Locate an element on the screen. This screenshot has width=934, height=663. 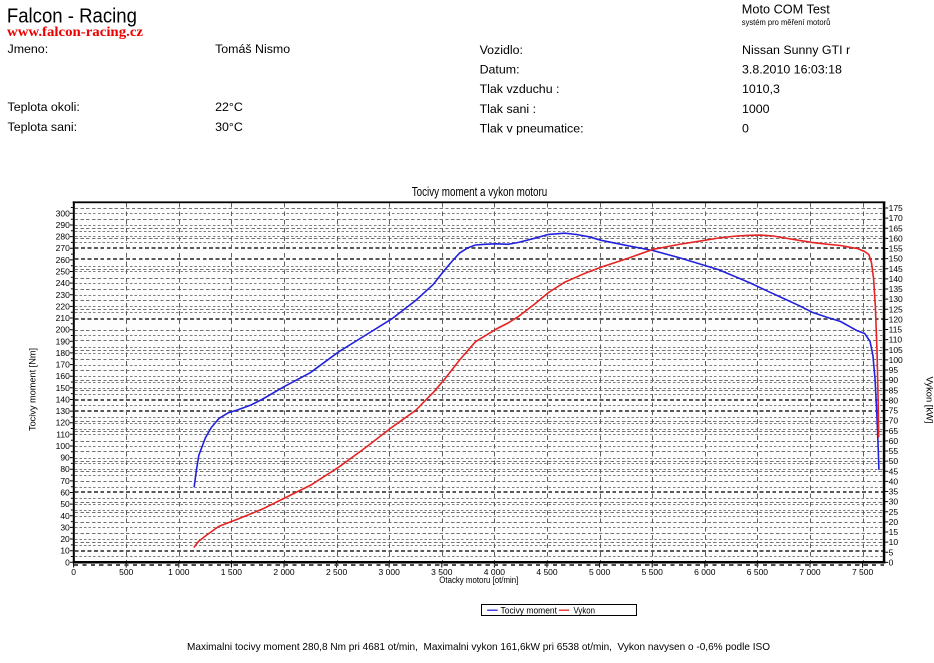
svg-text: 7 000 is located at coordinates (810, 572).